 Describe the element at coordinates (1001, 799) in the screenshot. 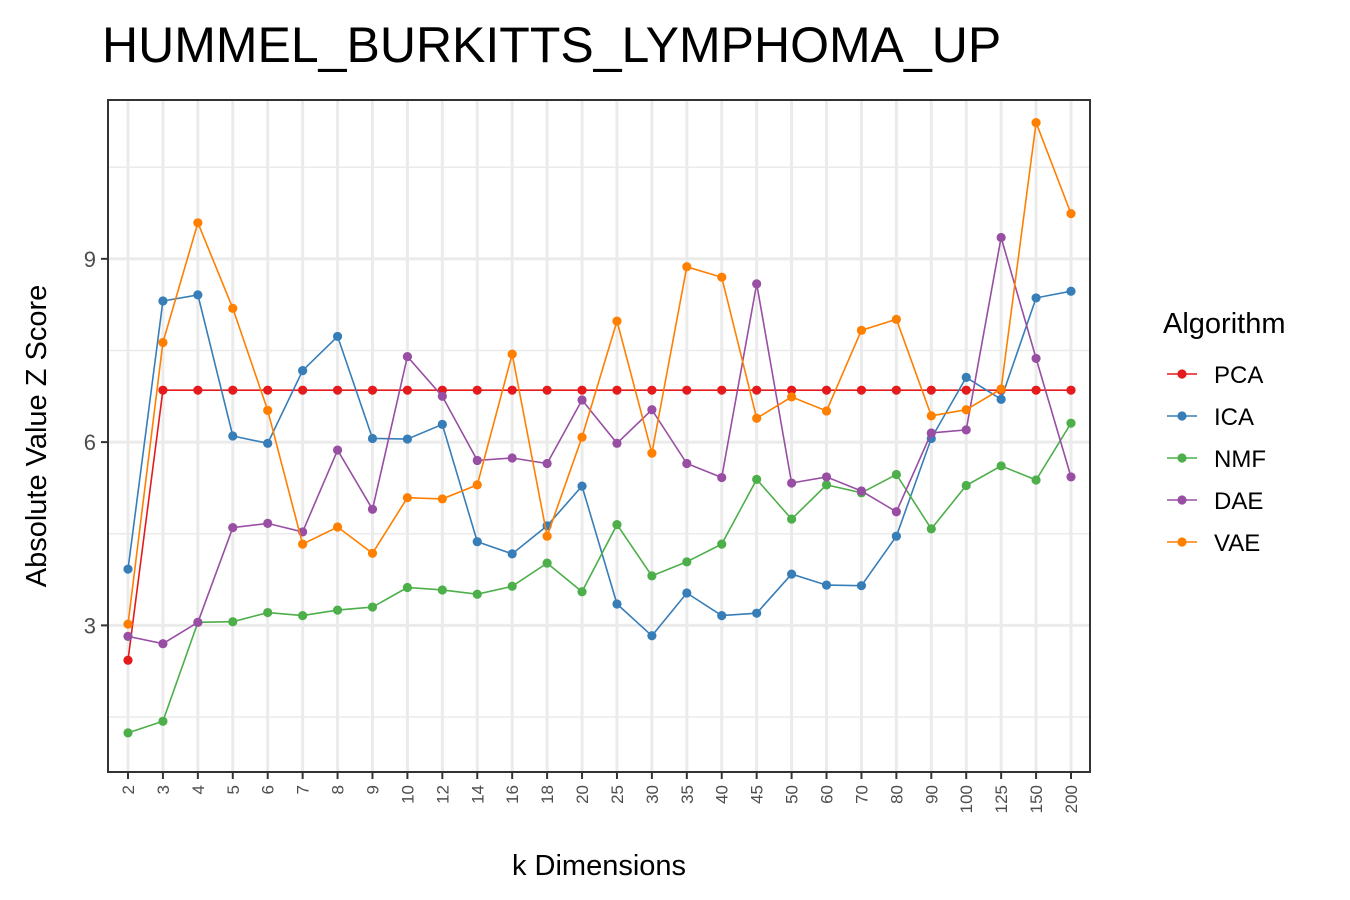

I see `x-tick-label: 125` at that location.